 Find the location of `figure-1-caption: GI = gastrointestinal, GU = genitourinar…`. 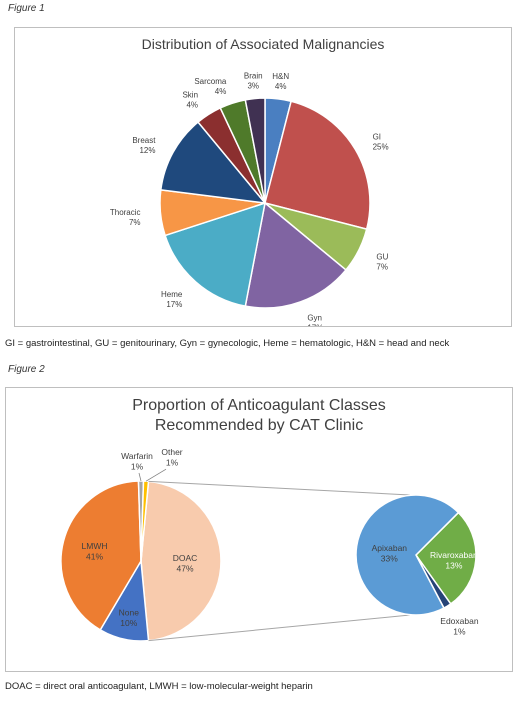

figure-1-caption: GI = gastrointestinal, GU = genitourinar… is located at coordinates (227, 343).